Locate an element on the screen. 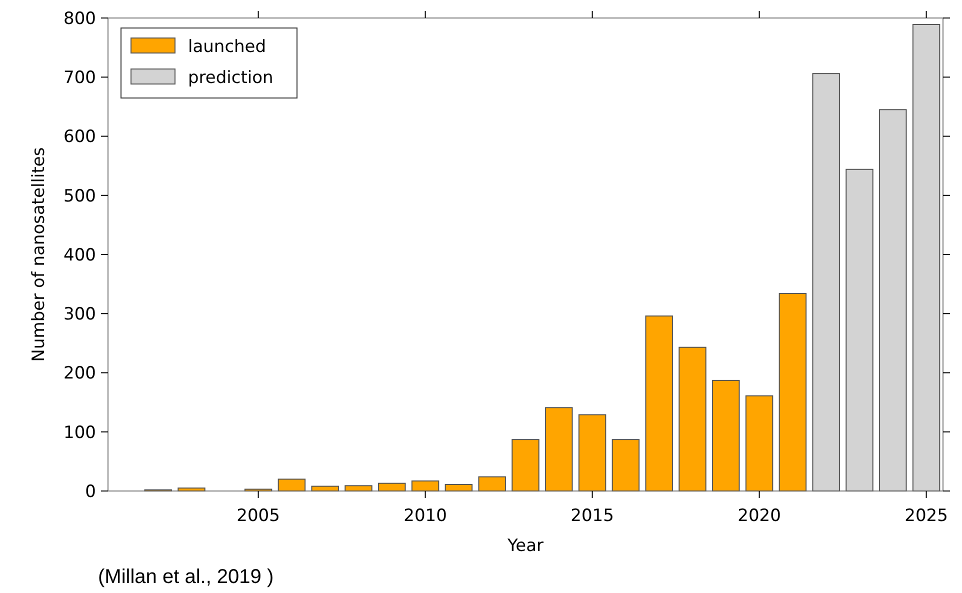  y-tick-label: 100 is located at coordinates (80, 432).